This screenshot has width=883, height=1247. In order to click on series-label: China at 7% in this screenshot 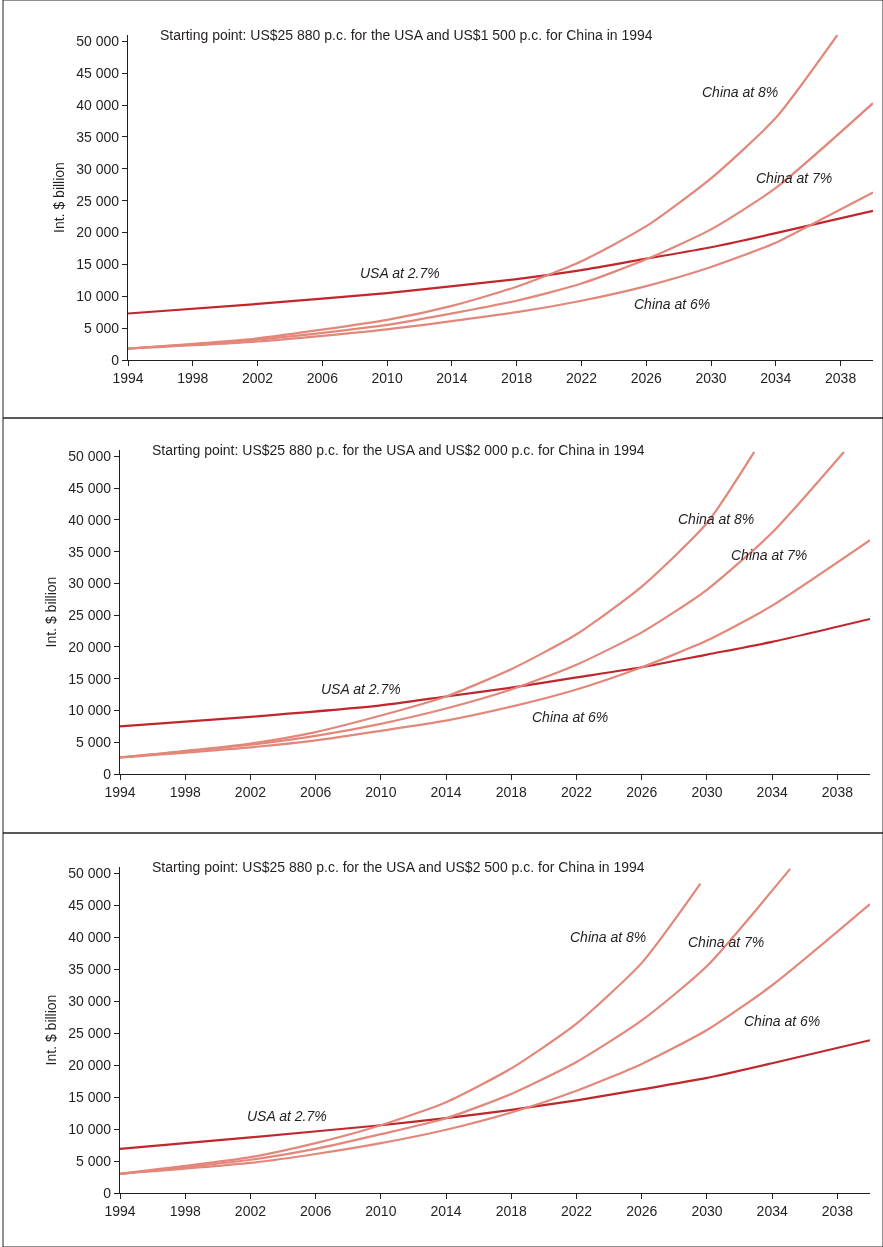, I will do `click(726, 942)`.